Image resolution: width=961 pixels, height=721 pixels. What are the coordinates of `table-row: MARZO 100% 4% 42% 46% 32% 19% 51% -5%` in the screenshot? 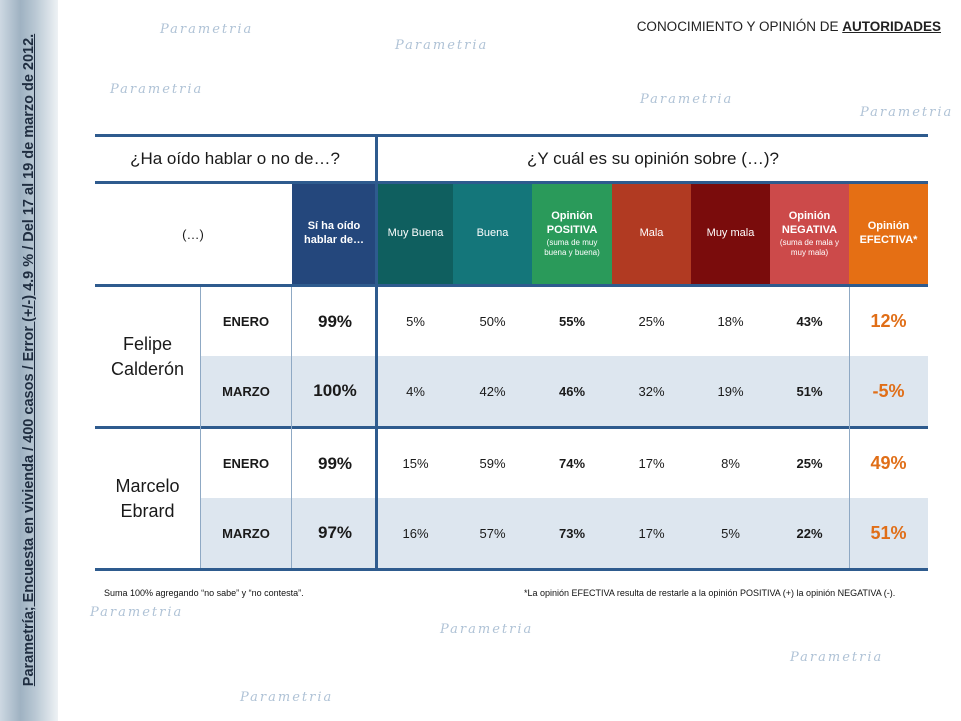 It's located at (563, 390).